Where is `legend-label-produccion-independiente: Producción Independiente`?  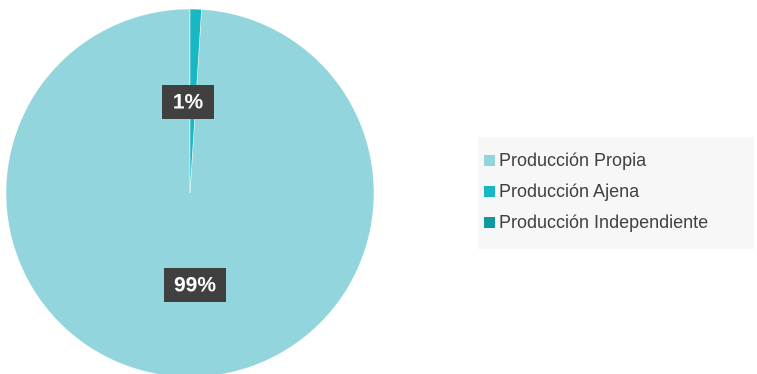
legend-label-produccion-independiente: Producción Independiente is located at coordinates (604, 222).